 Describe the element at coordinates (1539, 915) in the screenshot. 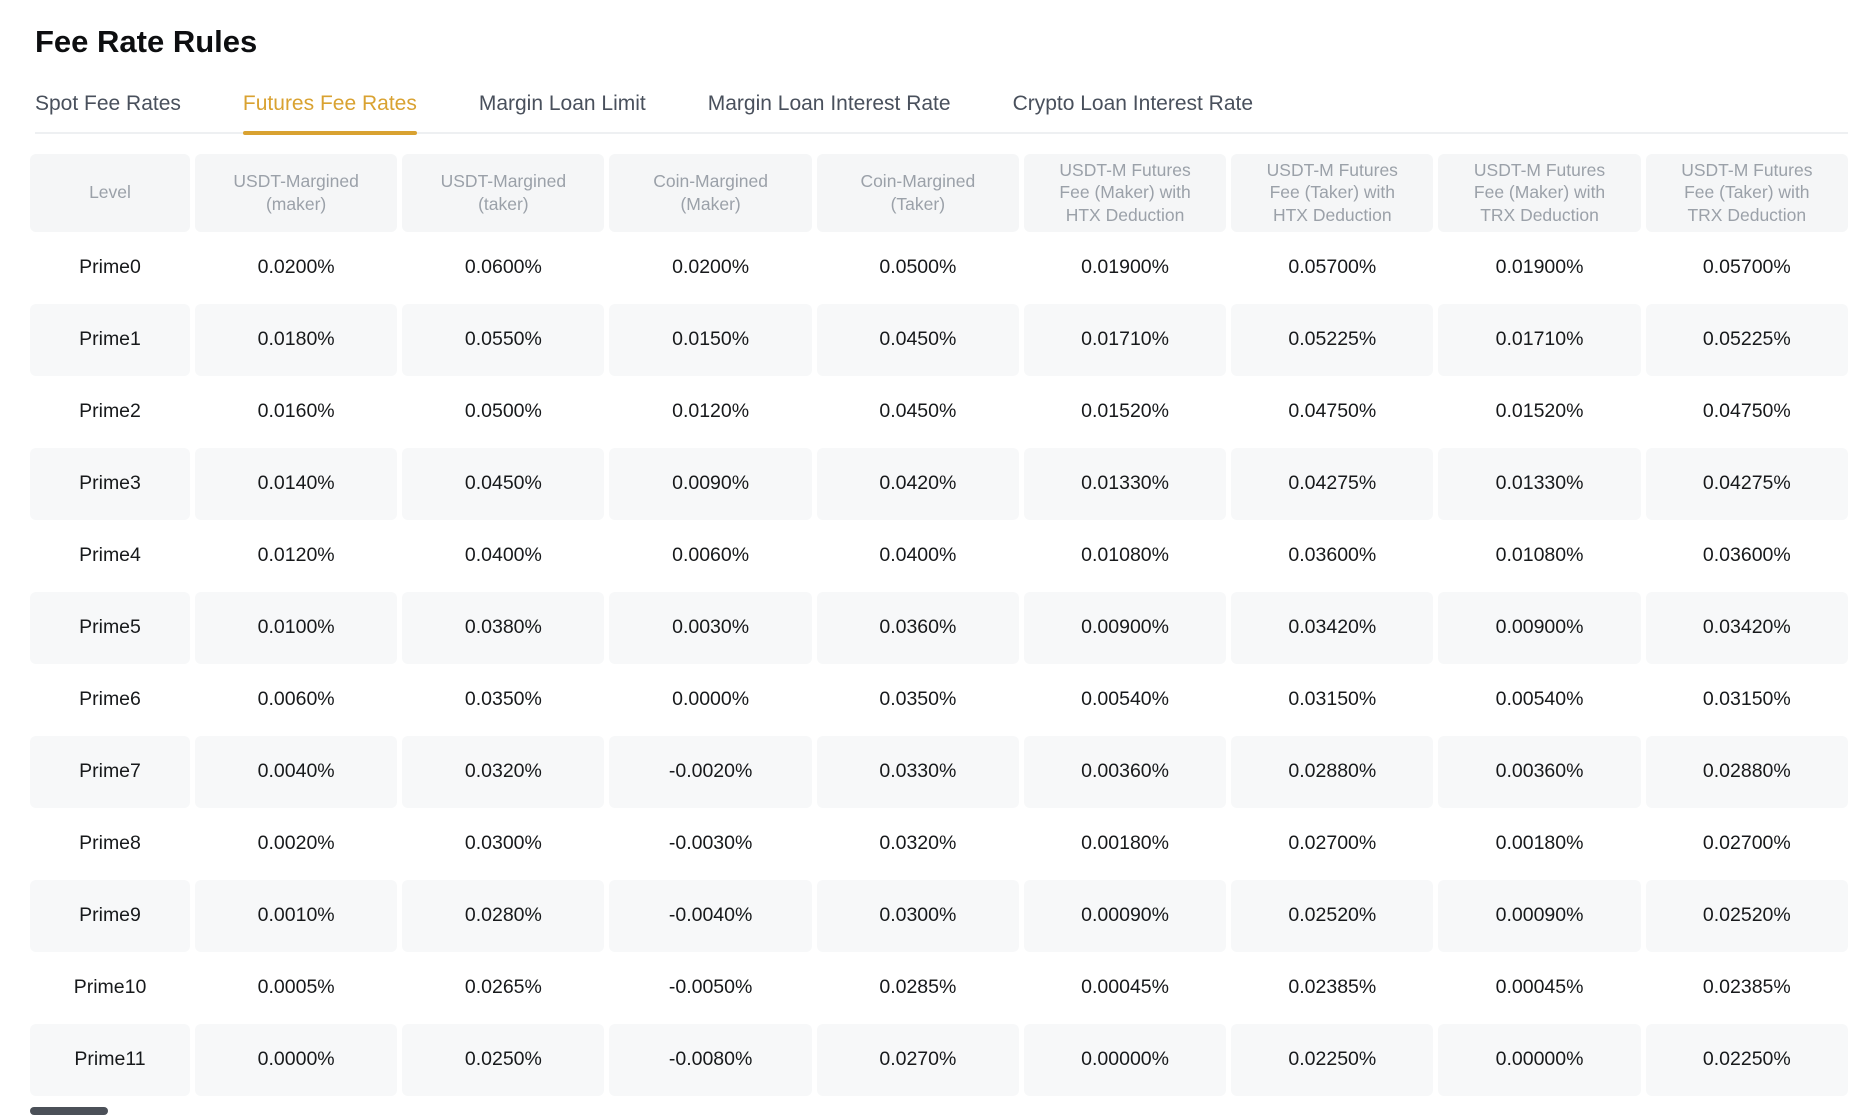

I see `fee-cell: 0.00090%` at that location.